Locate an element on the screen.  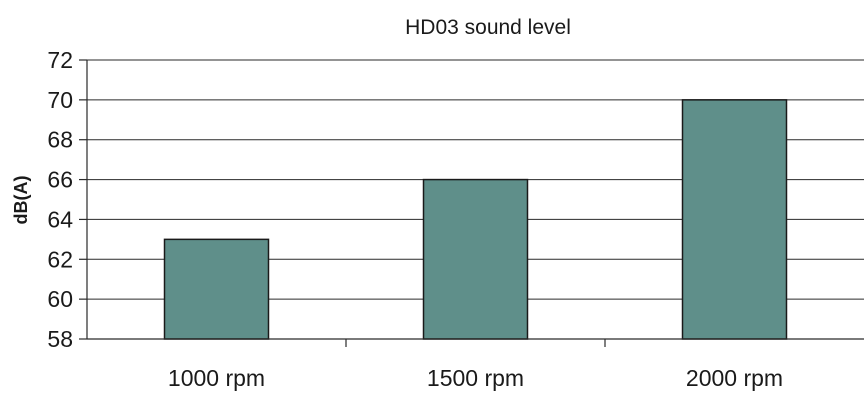
x-tick-label-1000-rpm: 1000 rpm is located at coordinates (216, 378).